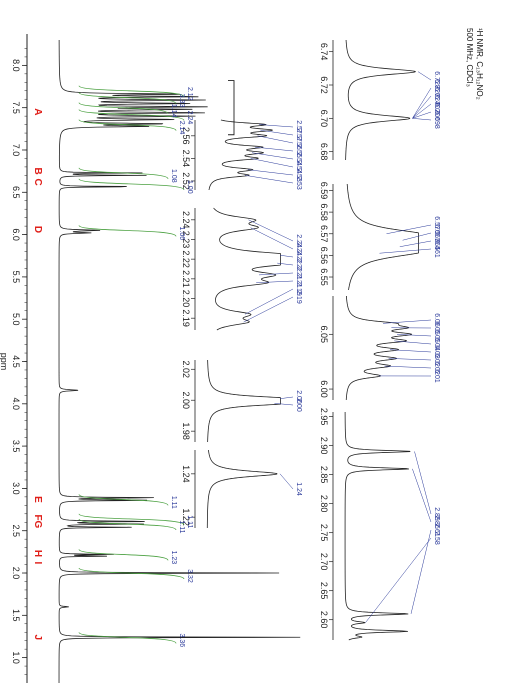 The height and width of the screenshot is (700, 517). Describe the element at coordinates (181, 128) in the screenshot. I see `integral-value: 2.14` at that location.